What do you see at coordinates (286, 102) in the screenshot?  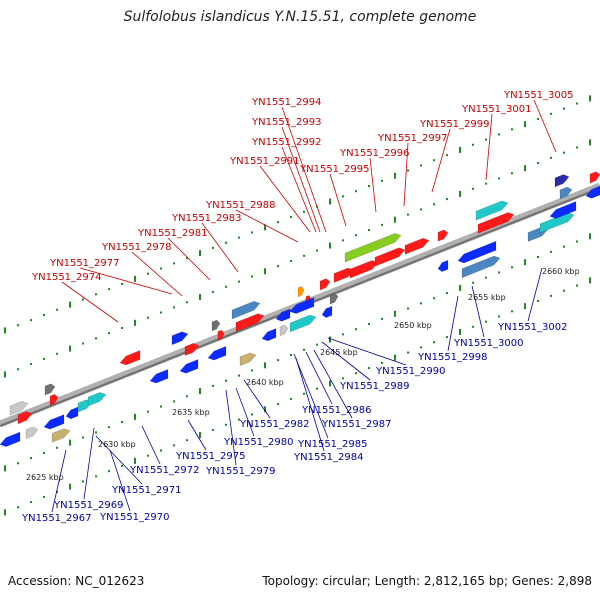 I see `forward-gene-label: YN1551_2994` at bounding box center [286, 102].